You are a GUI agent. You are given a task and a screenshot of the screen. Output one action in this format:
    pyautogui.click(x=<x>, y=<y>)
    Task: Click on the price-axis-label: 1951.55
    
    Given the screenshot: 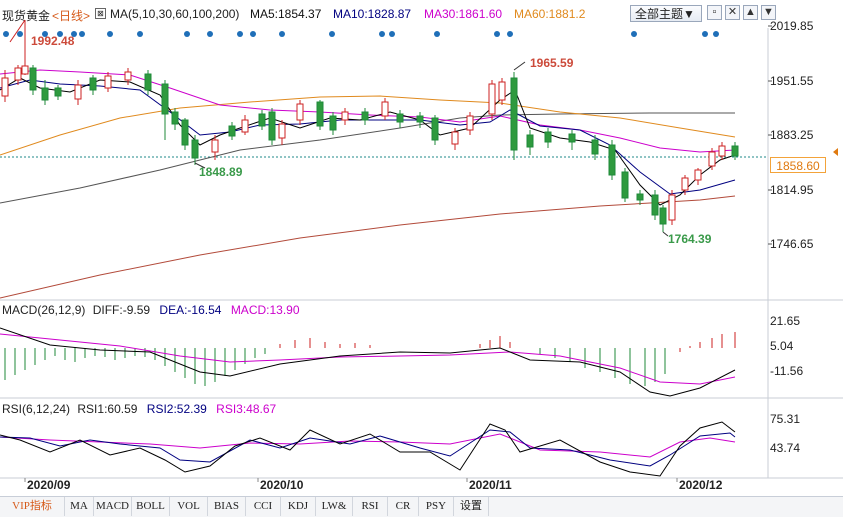 What is the action you would take?
    pyautogui.click(x=792, y=81)
    